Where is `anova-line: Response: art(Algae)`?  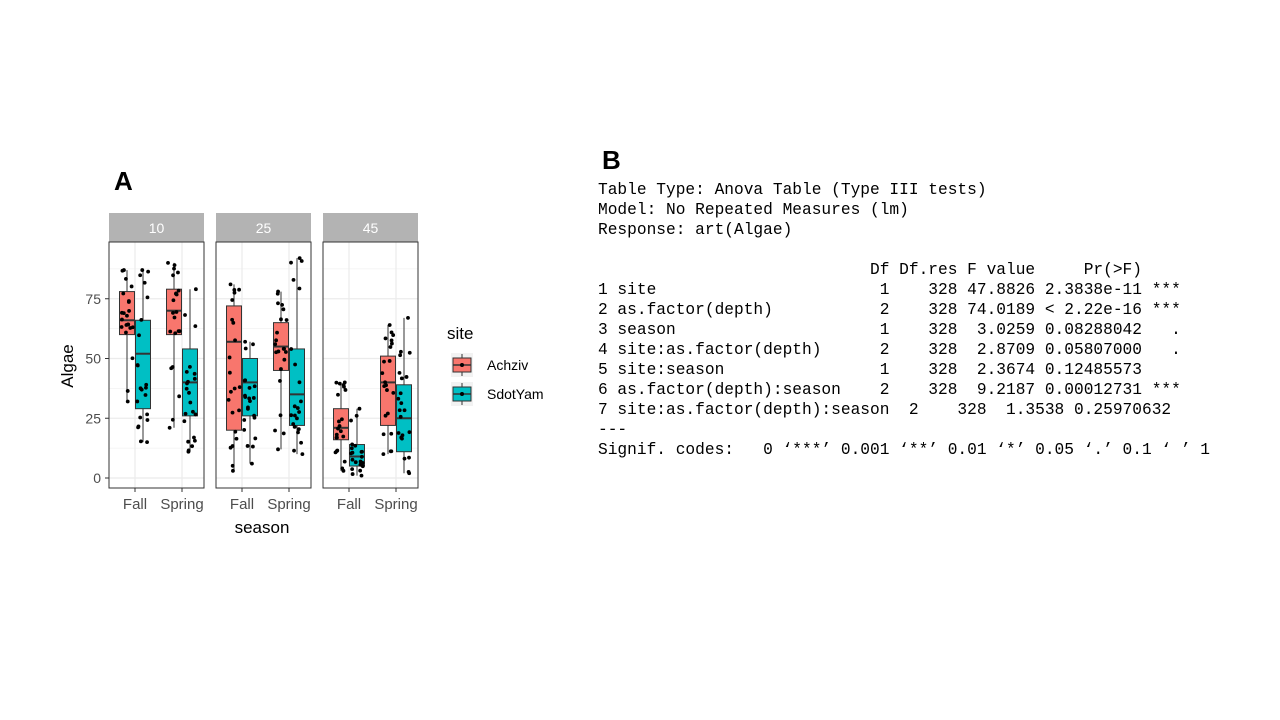 anova-line: Response: art(Algae) is located at coordinates (904, 230).